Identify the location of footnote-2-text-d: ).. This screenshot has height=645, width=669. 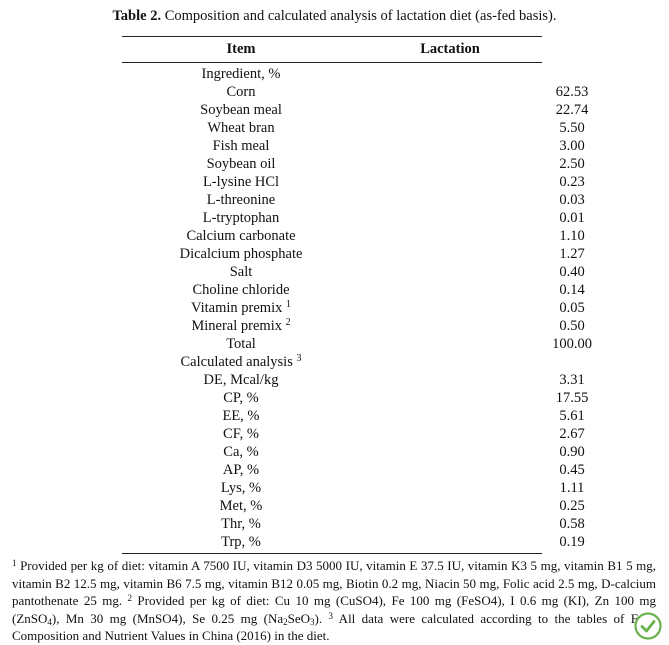
(321, 618).